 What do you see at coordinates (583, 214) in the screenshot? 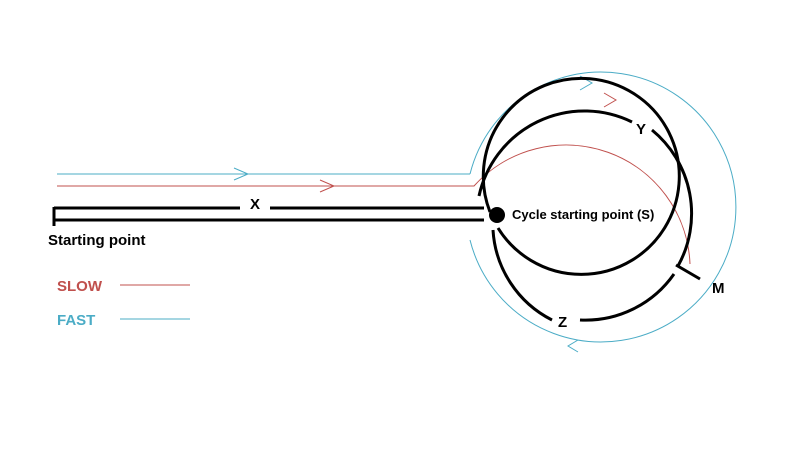
I see `cycle-start-label: Cycle starting point (S)` at bounding box center [583, 214].